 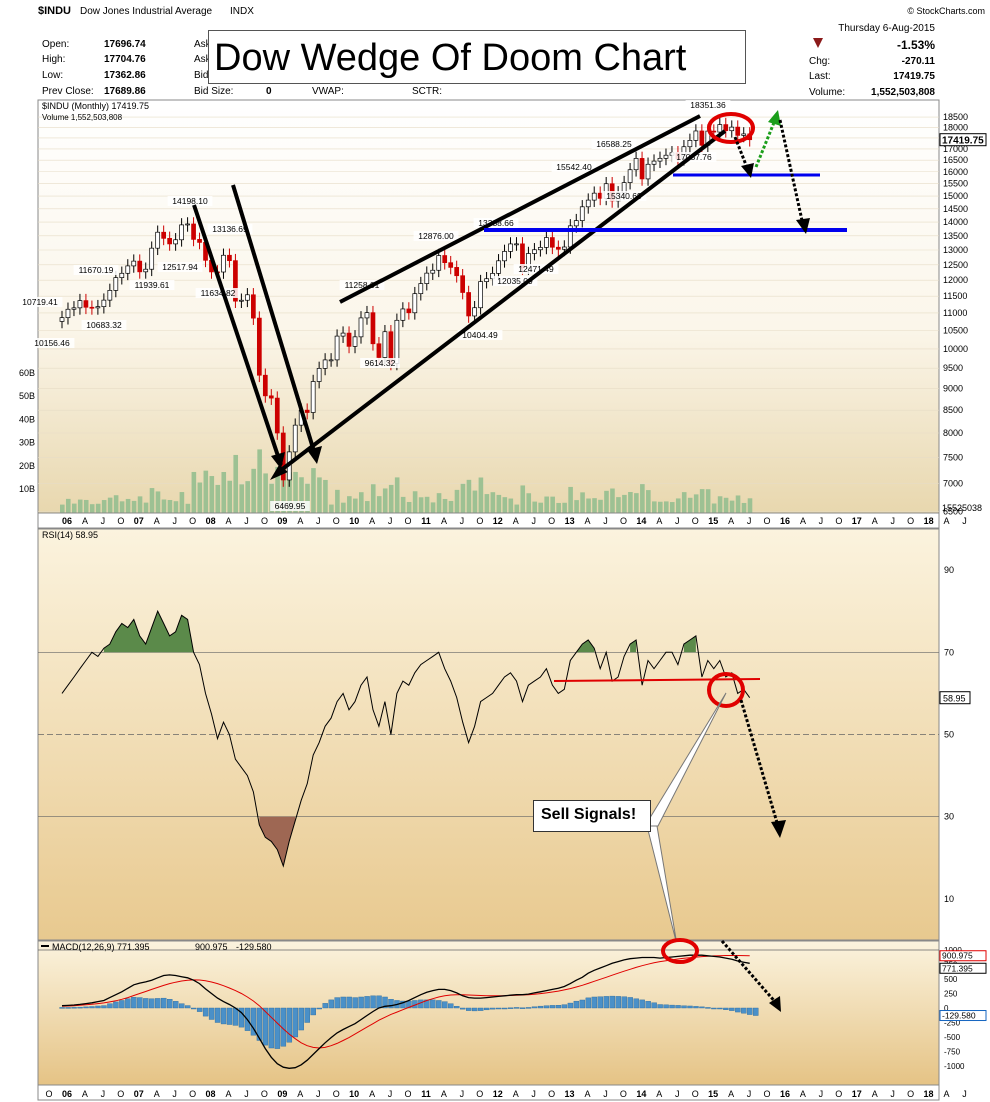 I want to click on wedge-lower-line, so click(x=500, y=302).